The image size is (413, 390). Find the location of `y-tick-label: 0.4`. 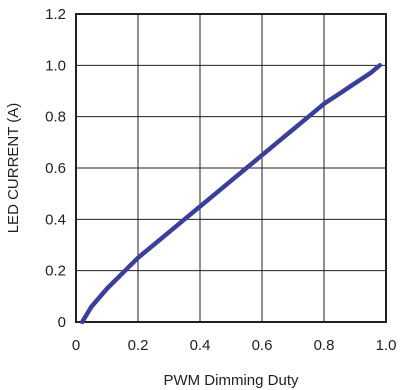

y-tick-label: 0.4 is located at coordinates (55, 219).